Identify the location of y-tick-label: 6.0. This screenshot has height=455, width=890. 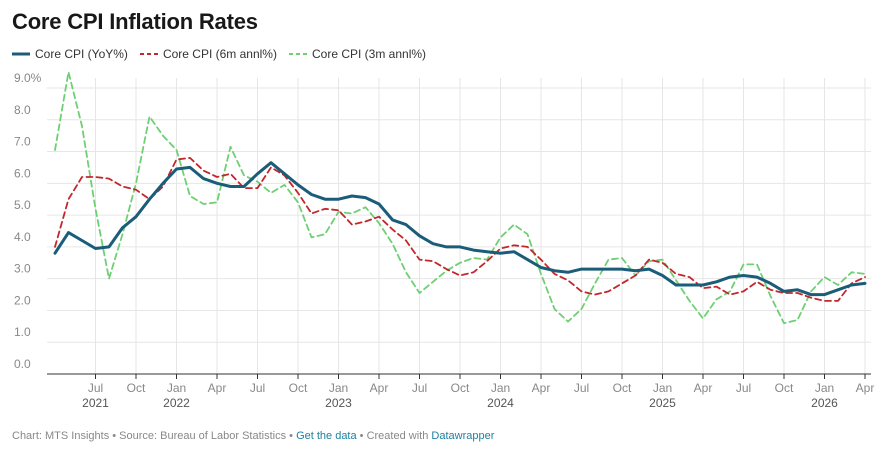
(22, 173).